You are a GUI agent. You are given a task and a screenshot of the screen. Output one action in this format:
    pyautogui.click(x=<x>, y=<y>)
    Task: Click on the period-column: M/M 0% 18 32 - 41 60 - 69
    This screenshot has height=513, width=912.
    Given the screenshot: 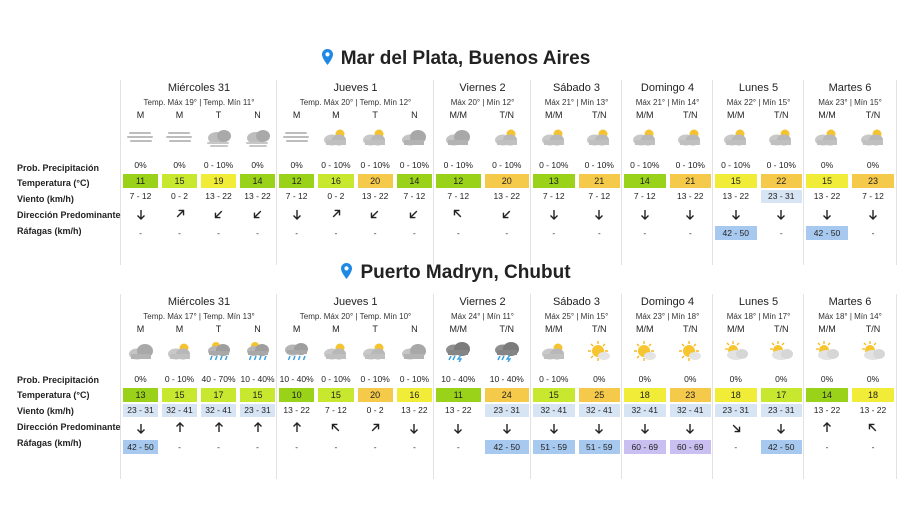 What is the action you would take?
    pyautogui.click(x=645, y=386)
    